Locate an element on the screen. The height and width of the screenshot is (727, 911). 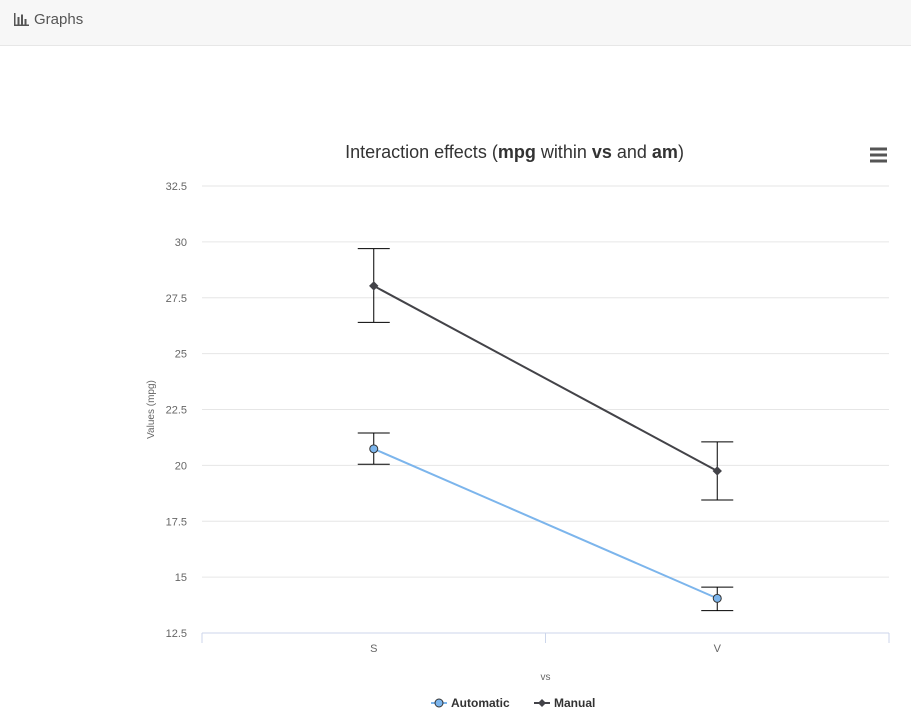
legend-label: Manual is located at coordinates (574, 703).